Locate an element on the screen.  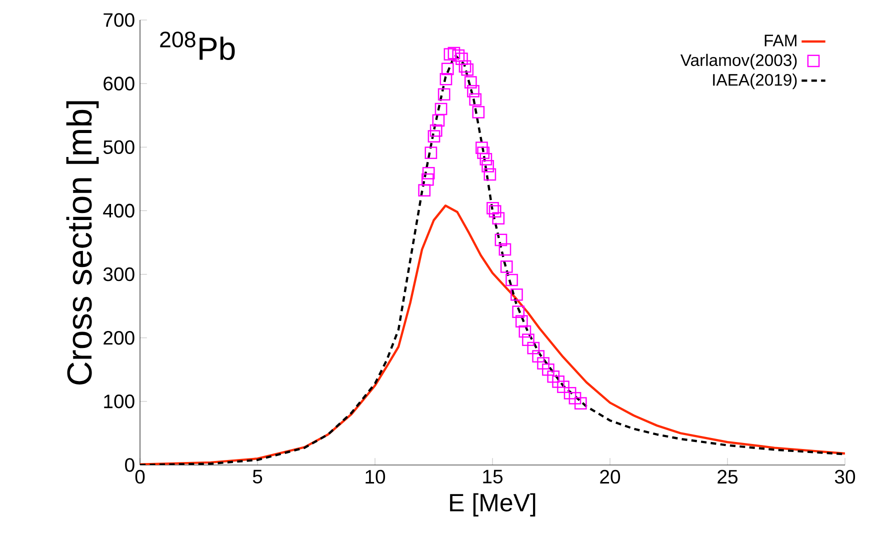
y-tick-label: 0 is located at coordinates (129, 465).